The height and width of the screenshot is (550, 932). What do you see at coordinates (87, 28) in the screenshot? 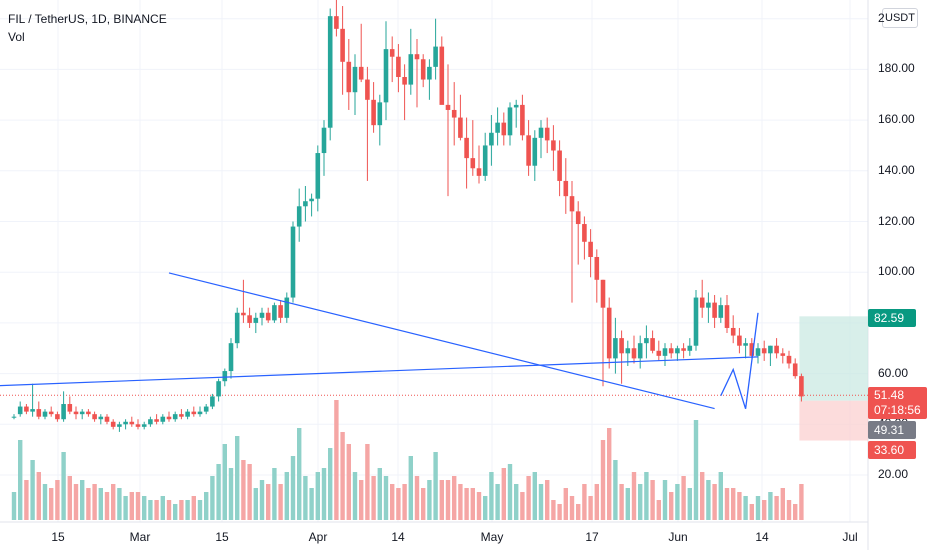
I see `chart-legend: FIL / TetherUS, 1D, BINANCE Vol` at bounding box center [87, 28].